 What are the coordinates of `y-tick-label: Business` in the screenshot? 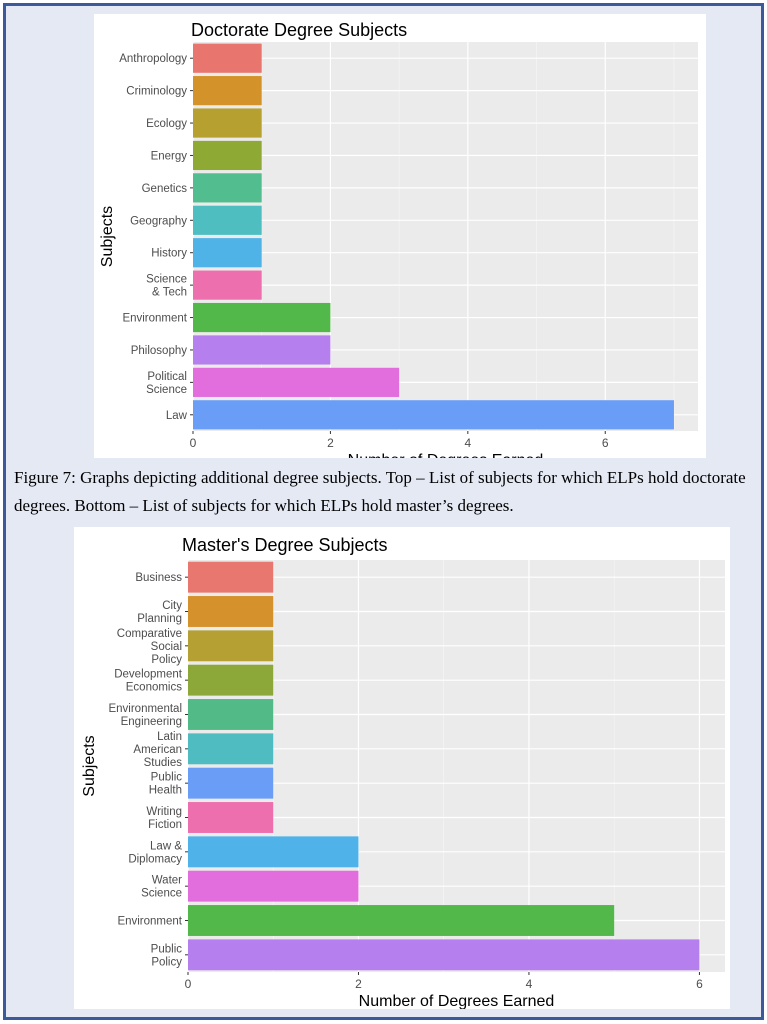 It's located at (158, 578).